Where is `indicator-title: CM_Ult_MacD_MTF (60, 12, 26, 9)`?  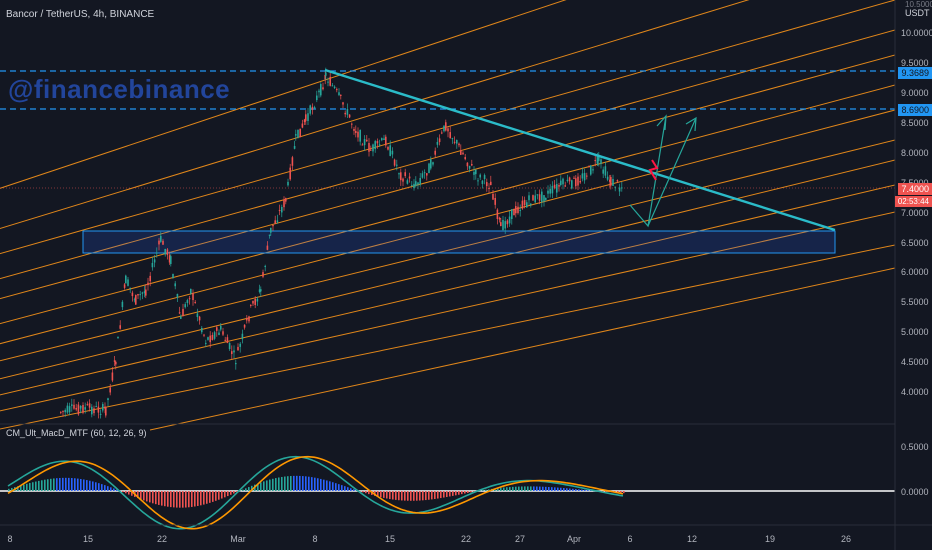
indicator-title: CM_Ult_MacD_MTF (60, 12, 26, 9) is located at coordinates (76, 433).